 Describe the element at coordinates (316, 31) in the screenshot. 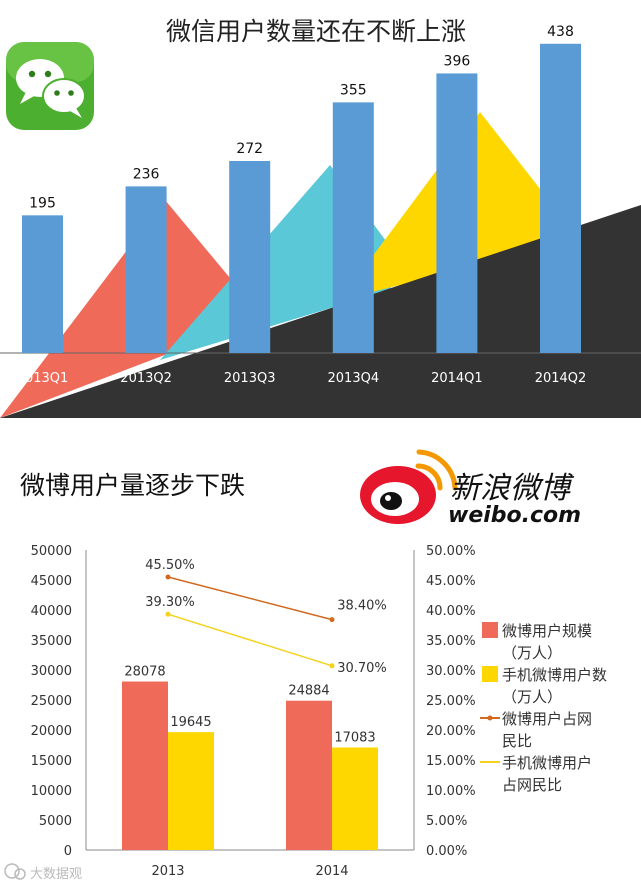

I see `chart-title: 微信用户数量还在不断上涨` at that location.